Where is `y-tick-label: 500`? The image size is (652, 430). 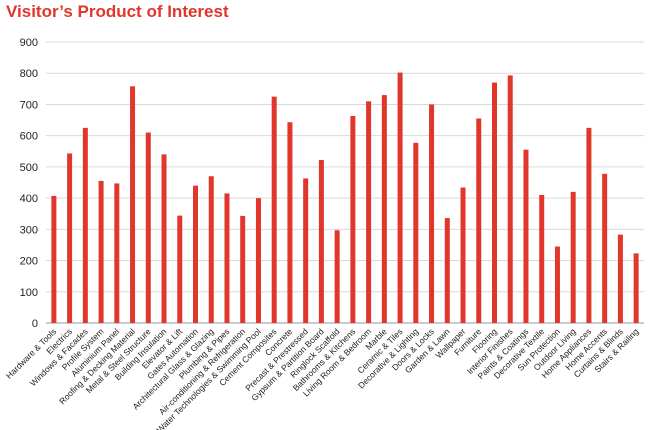
y-tick-label: 500 is located at coordinates (29, 168).